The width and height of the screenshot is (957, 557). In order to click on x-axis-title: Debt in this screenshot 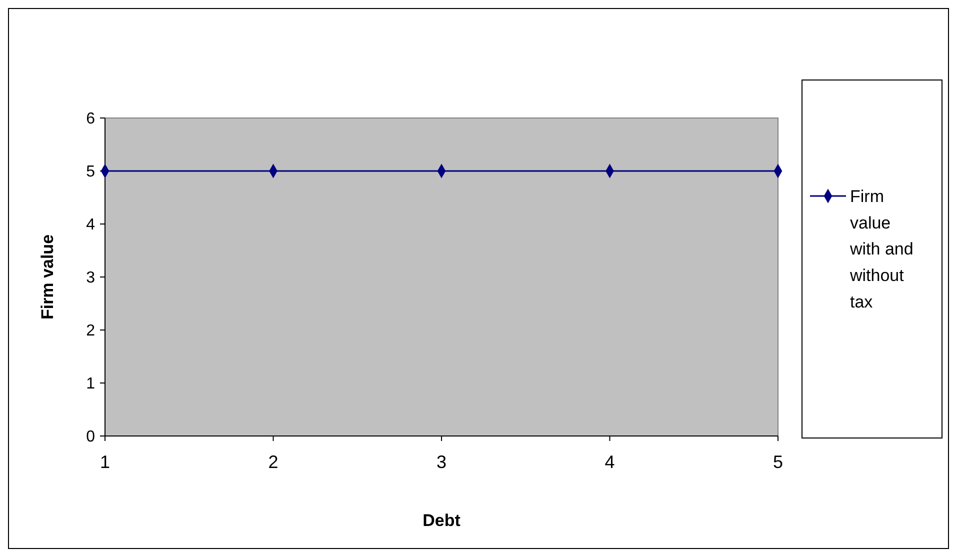, I will do `click(441, 520)`.